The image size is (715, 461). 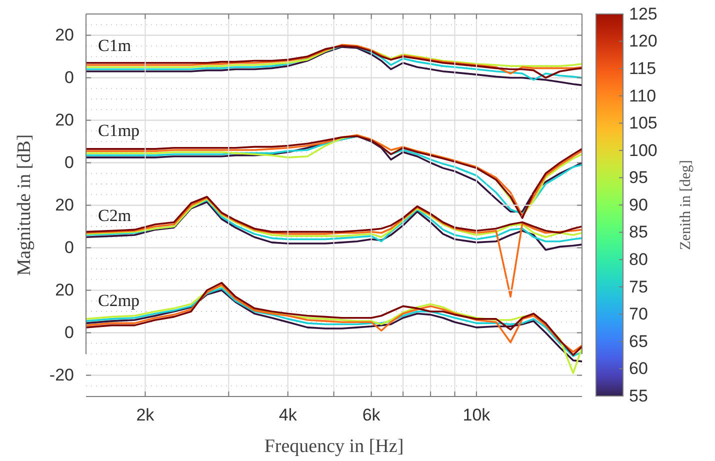 What do you see at coordinates (115, 45) in the screenshot?
I see `annotation: C1m` at bounding box center [115, 45].